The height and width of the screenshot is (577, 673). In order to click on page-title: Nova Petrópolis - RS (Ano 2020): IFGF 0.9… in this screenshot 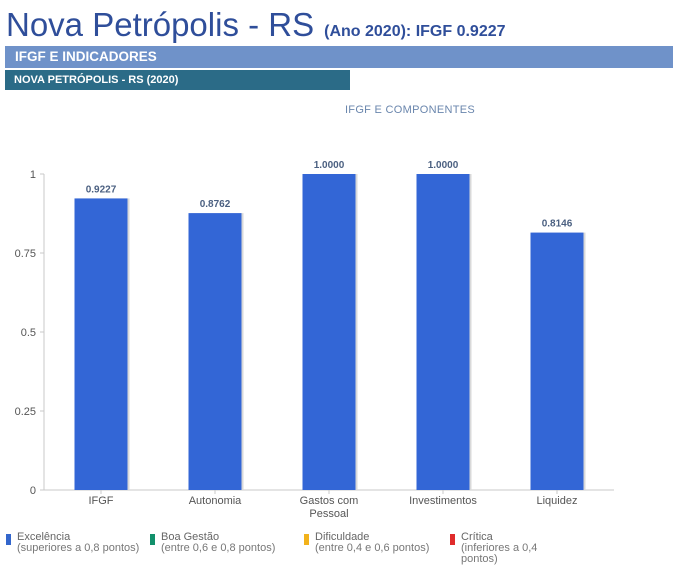, I will do `click(256, 25)`.